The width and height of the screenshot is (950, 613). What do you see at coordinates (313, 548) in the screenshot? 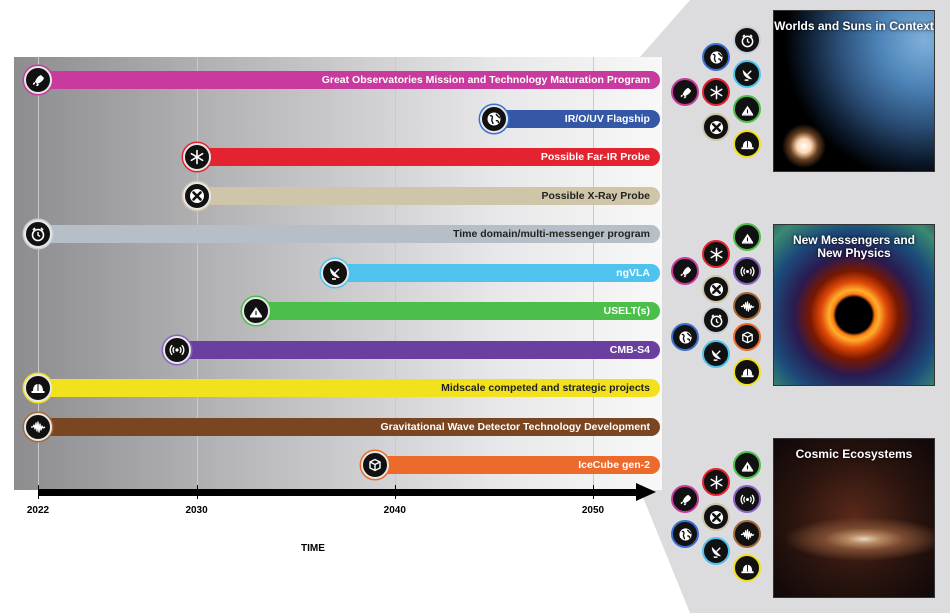
I see `axis-title: TIME` at bounding box center [313, 548].